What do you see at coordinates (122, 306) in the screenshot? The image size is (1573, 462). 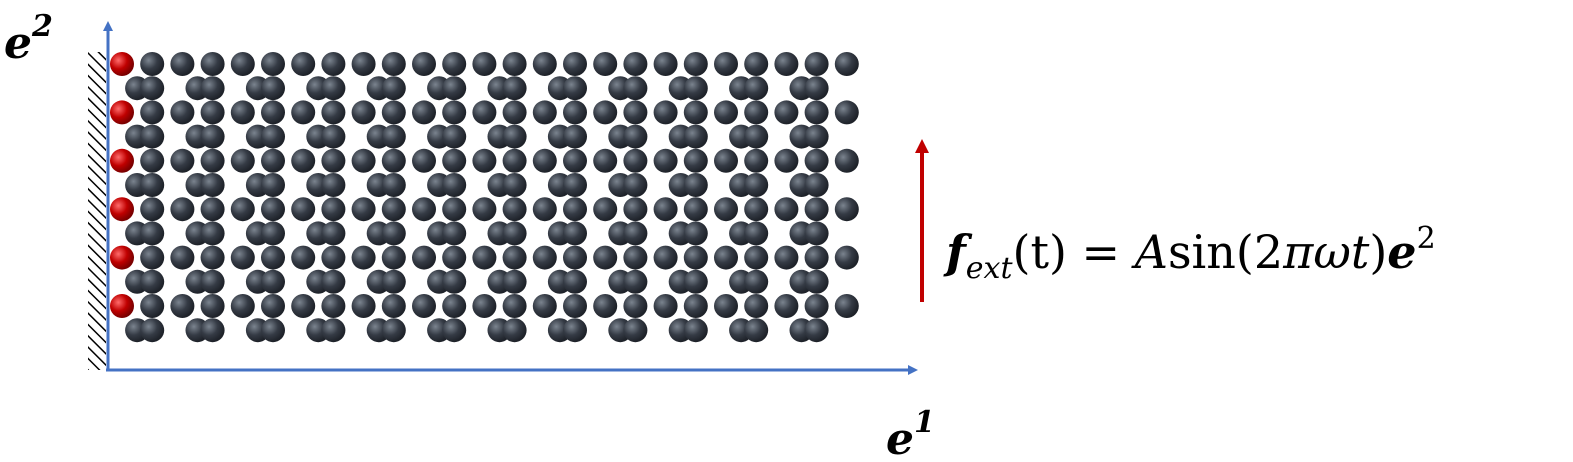 I see `fixed-atom` at bounding box center [122, 306].